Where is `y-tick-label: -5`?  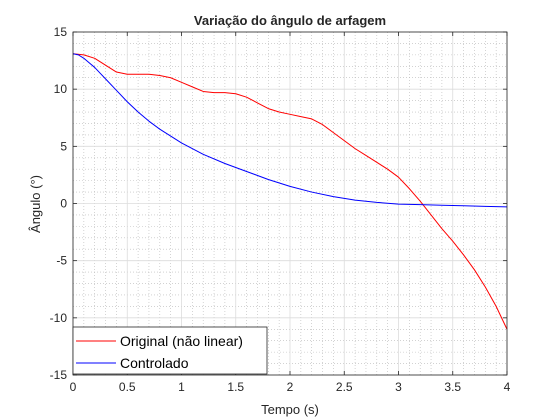
y-tick-label: -5 is located at coordinates (61, 261).